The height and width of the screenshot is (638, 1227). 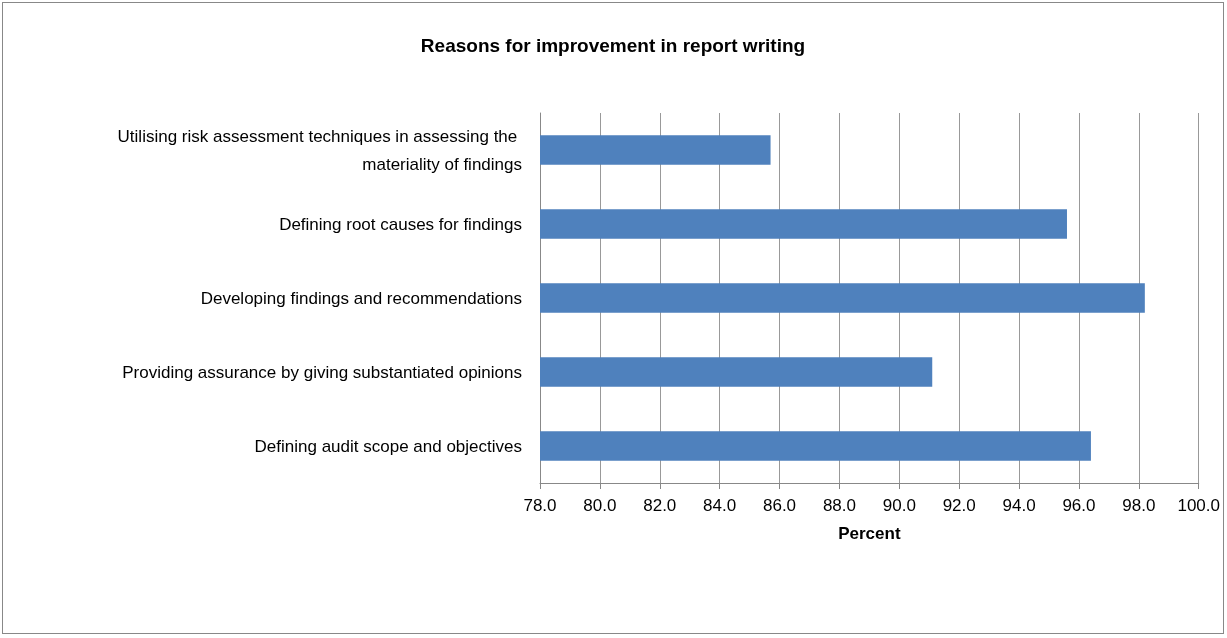 What do you see at coordinates (1019, 505) in the screenshot?
I see `x-tick-label: 94.0` at bounding box center [1019, 505].